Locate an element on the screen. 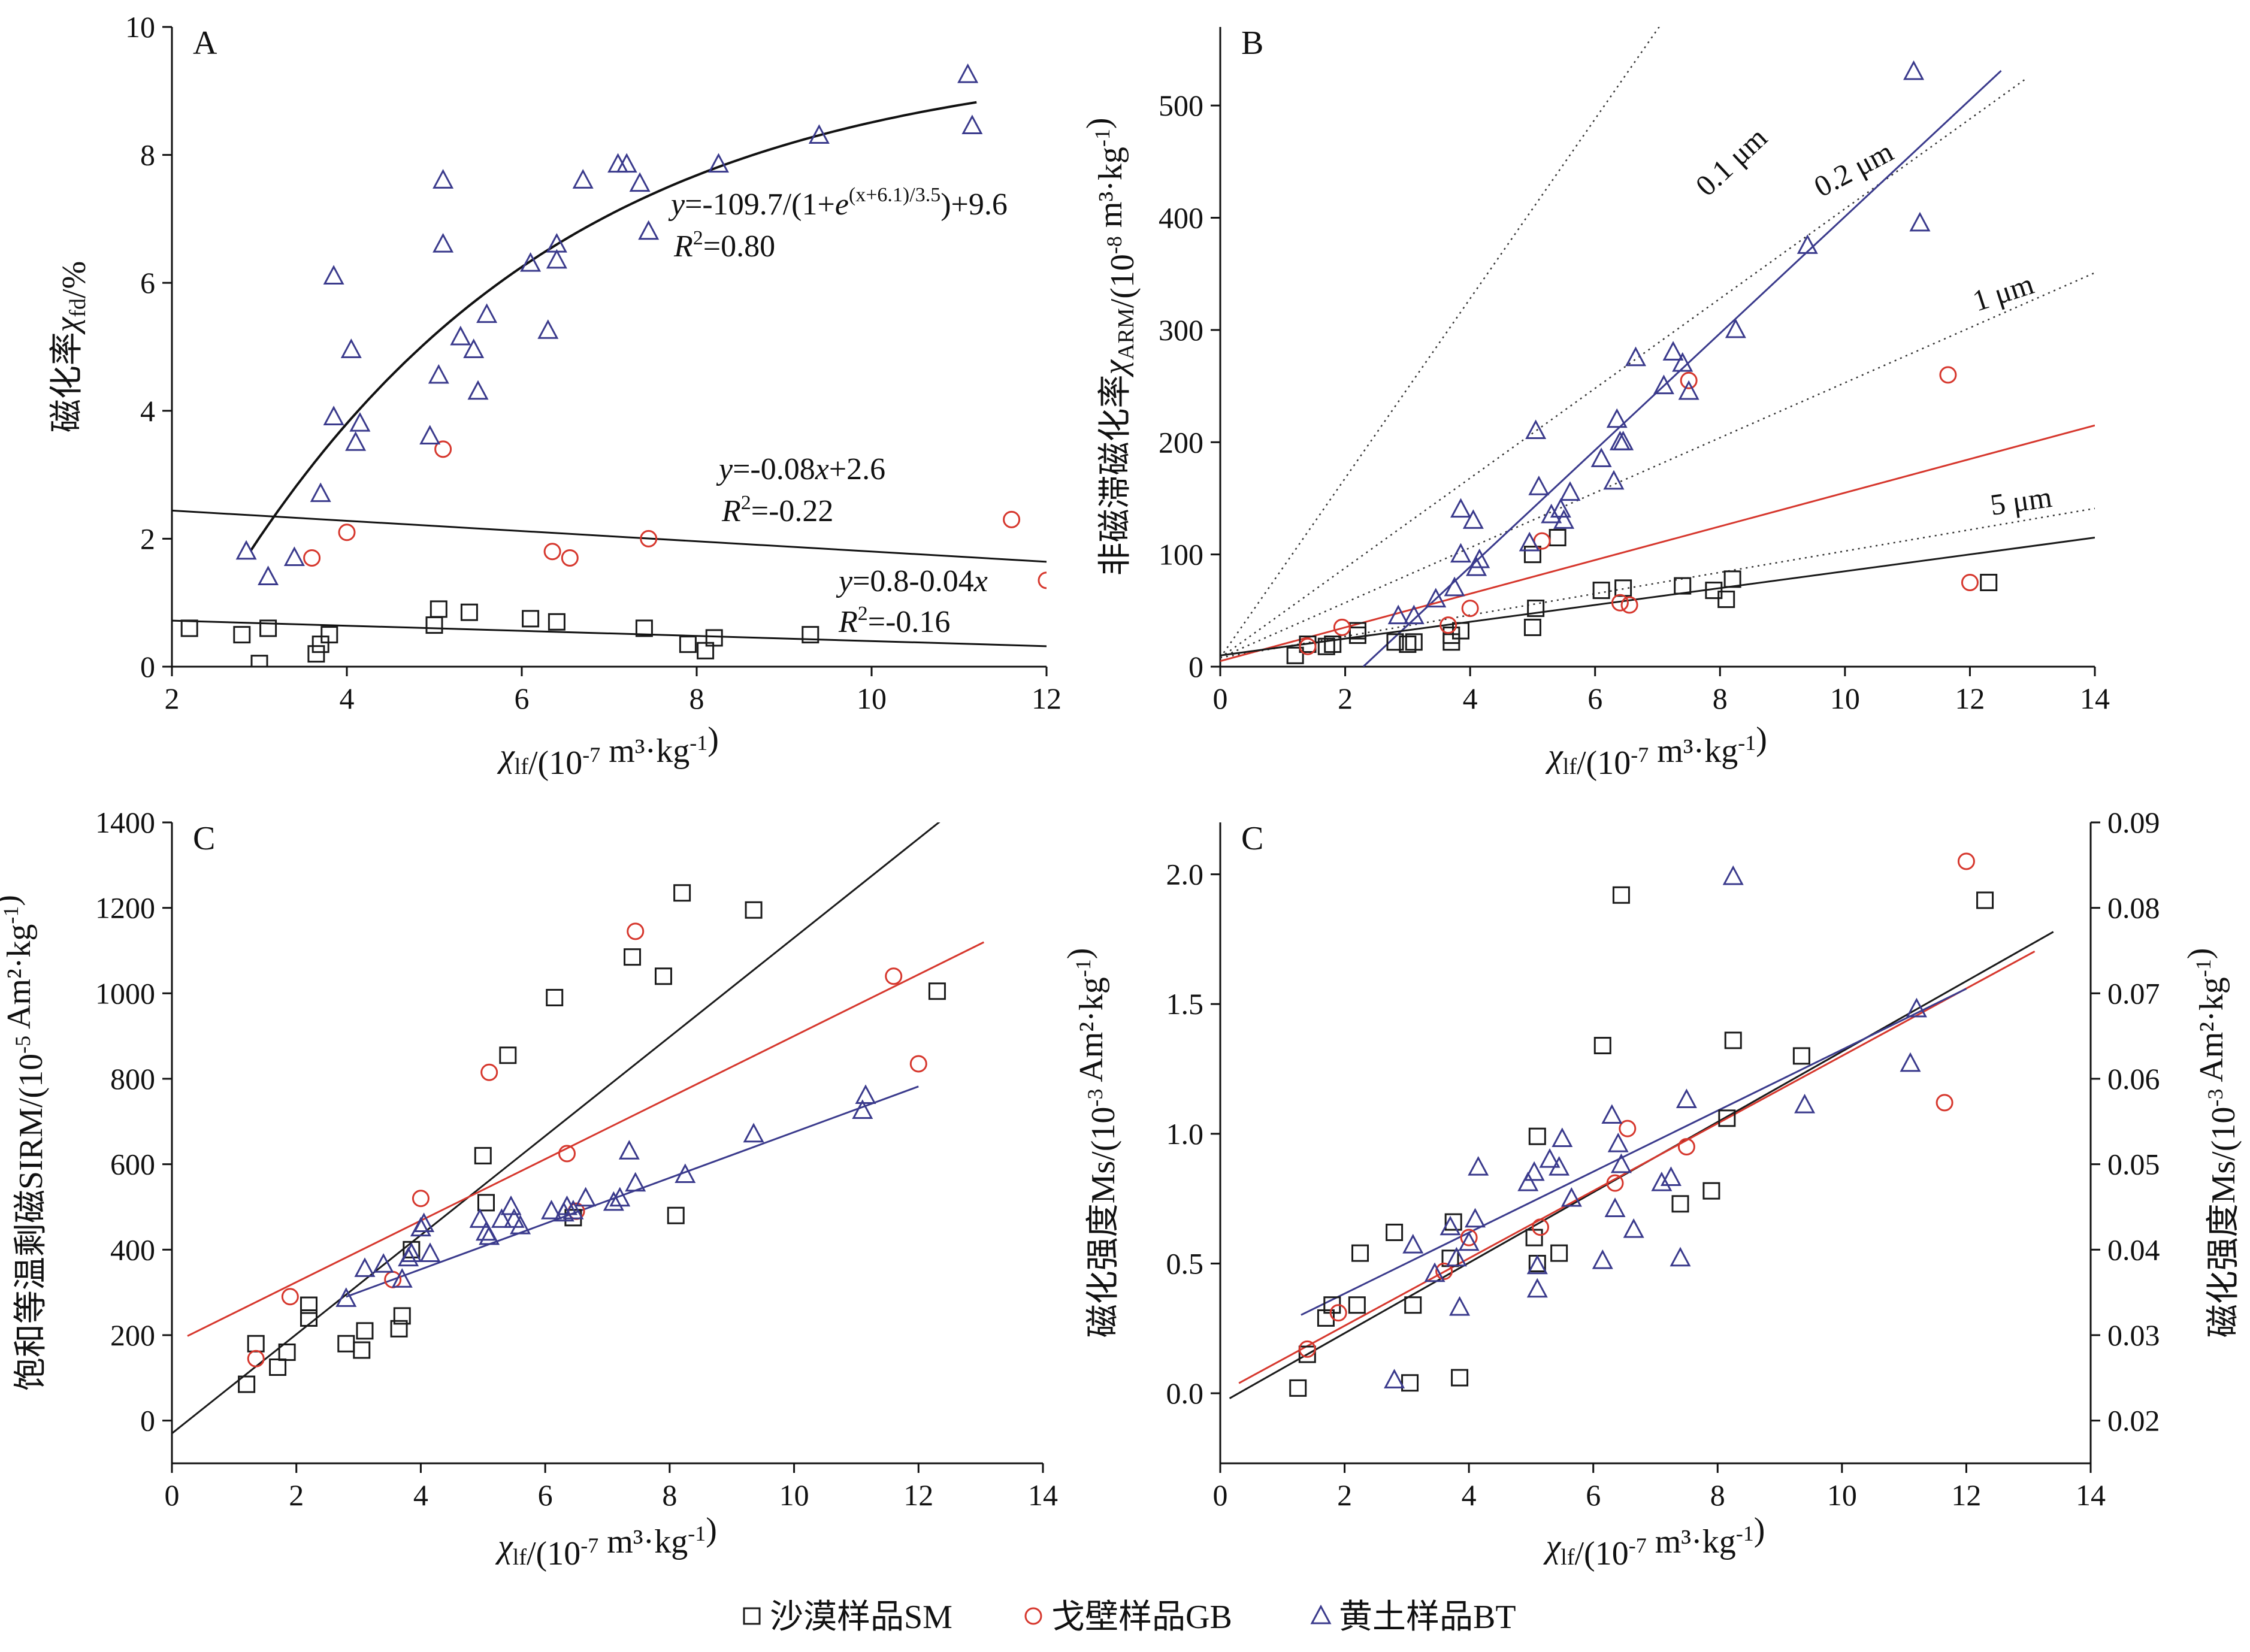 This screenshot has width=2250, height=1652. y-tick-label: 1.0 is located at coordinates (1185, 1134).